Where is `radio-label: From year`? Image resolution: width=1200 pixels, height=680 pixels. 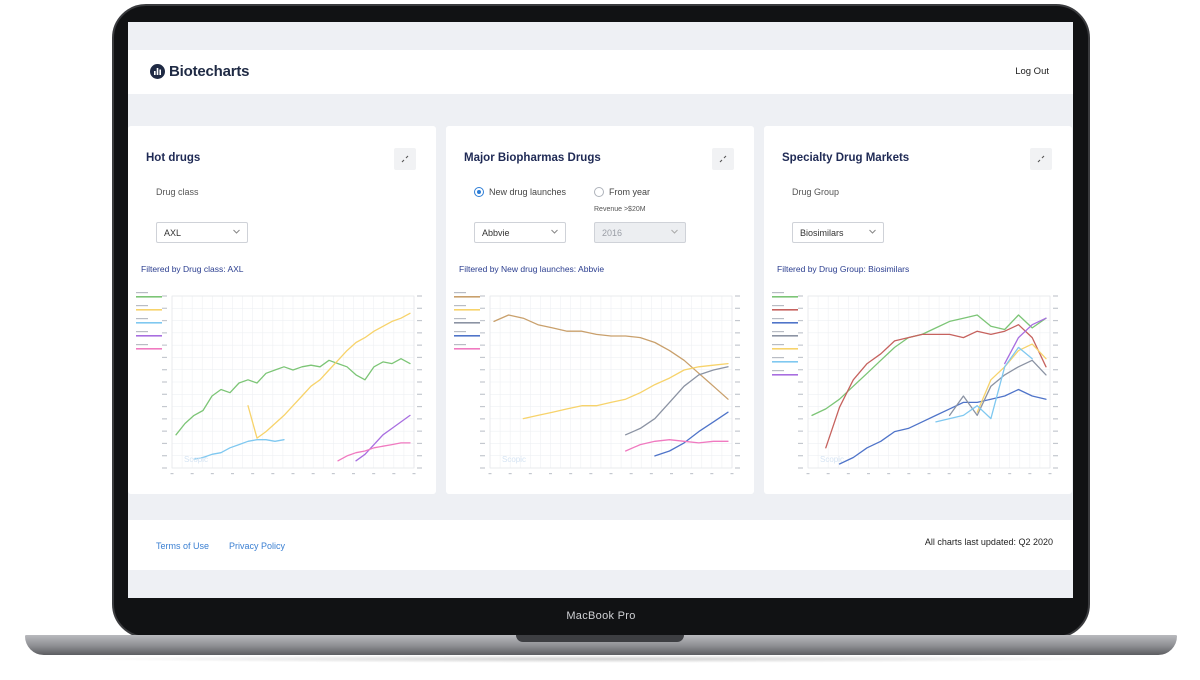 radio-label: From year is located at coordinates (630, 192).